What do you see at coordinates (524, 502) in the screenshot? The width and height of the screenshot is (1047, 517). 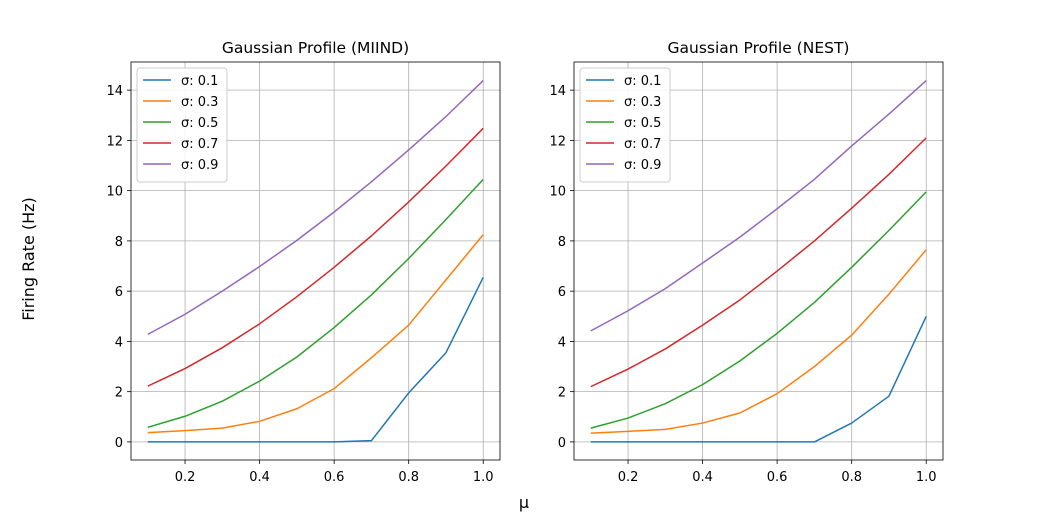 I see `figure-xlabel: μ` at bounding box center [524, 502].